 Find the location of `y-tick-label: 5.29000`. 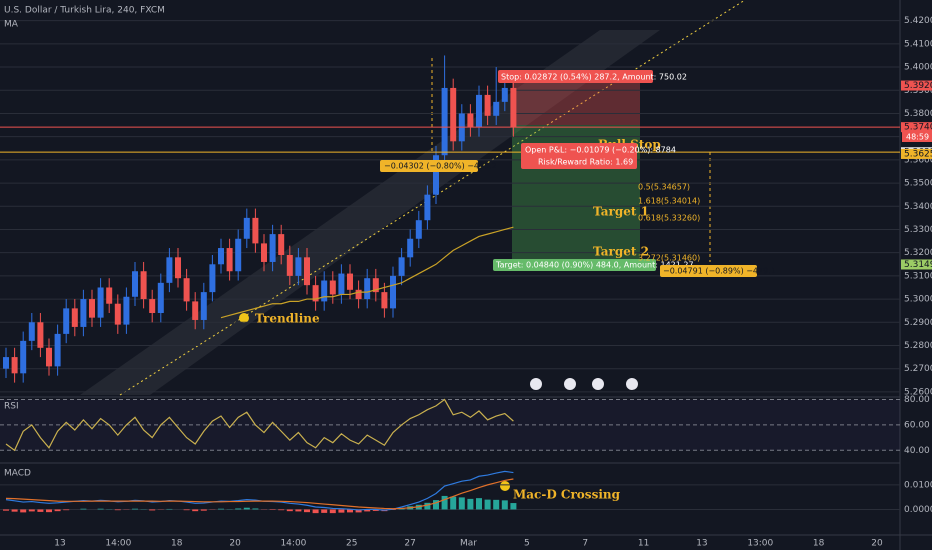

y-tick-label: 5.29000 is located at coordinates (918, 323).